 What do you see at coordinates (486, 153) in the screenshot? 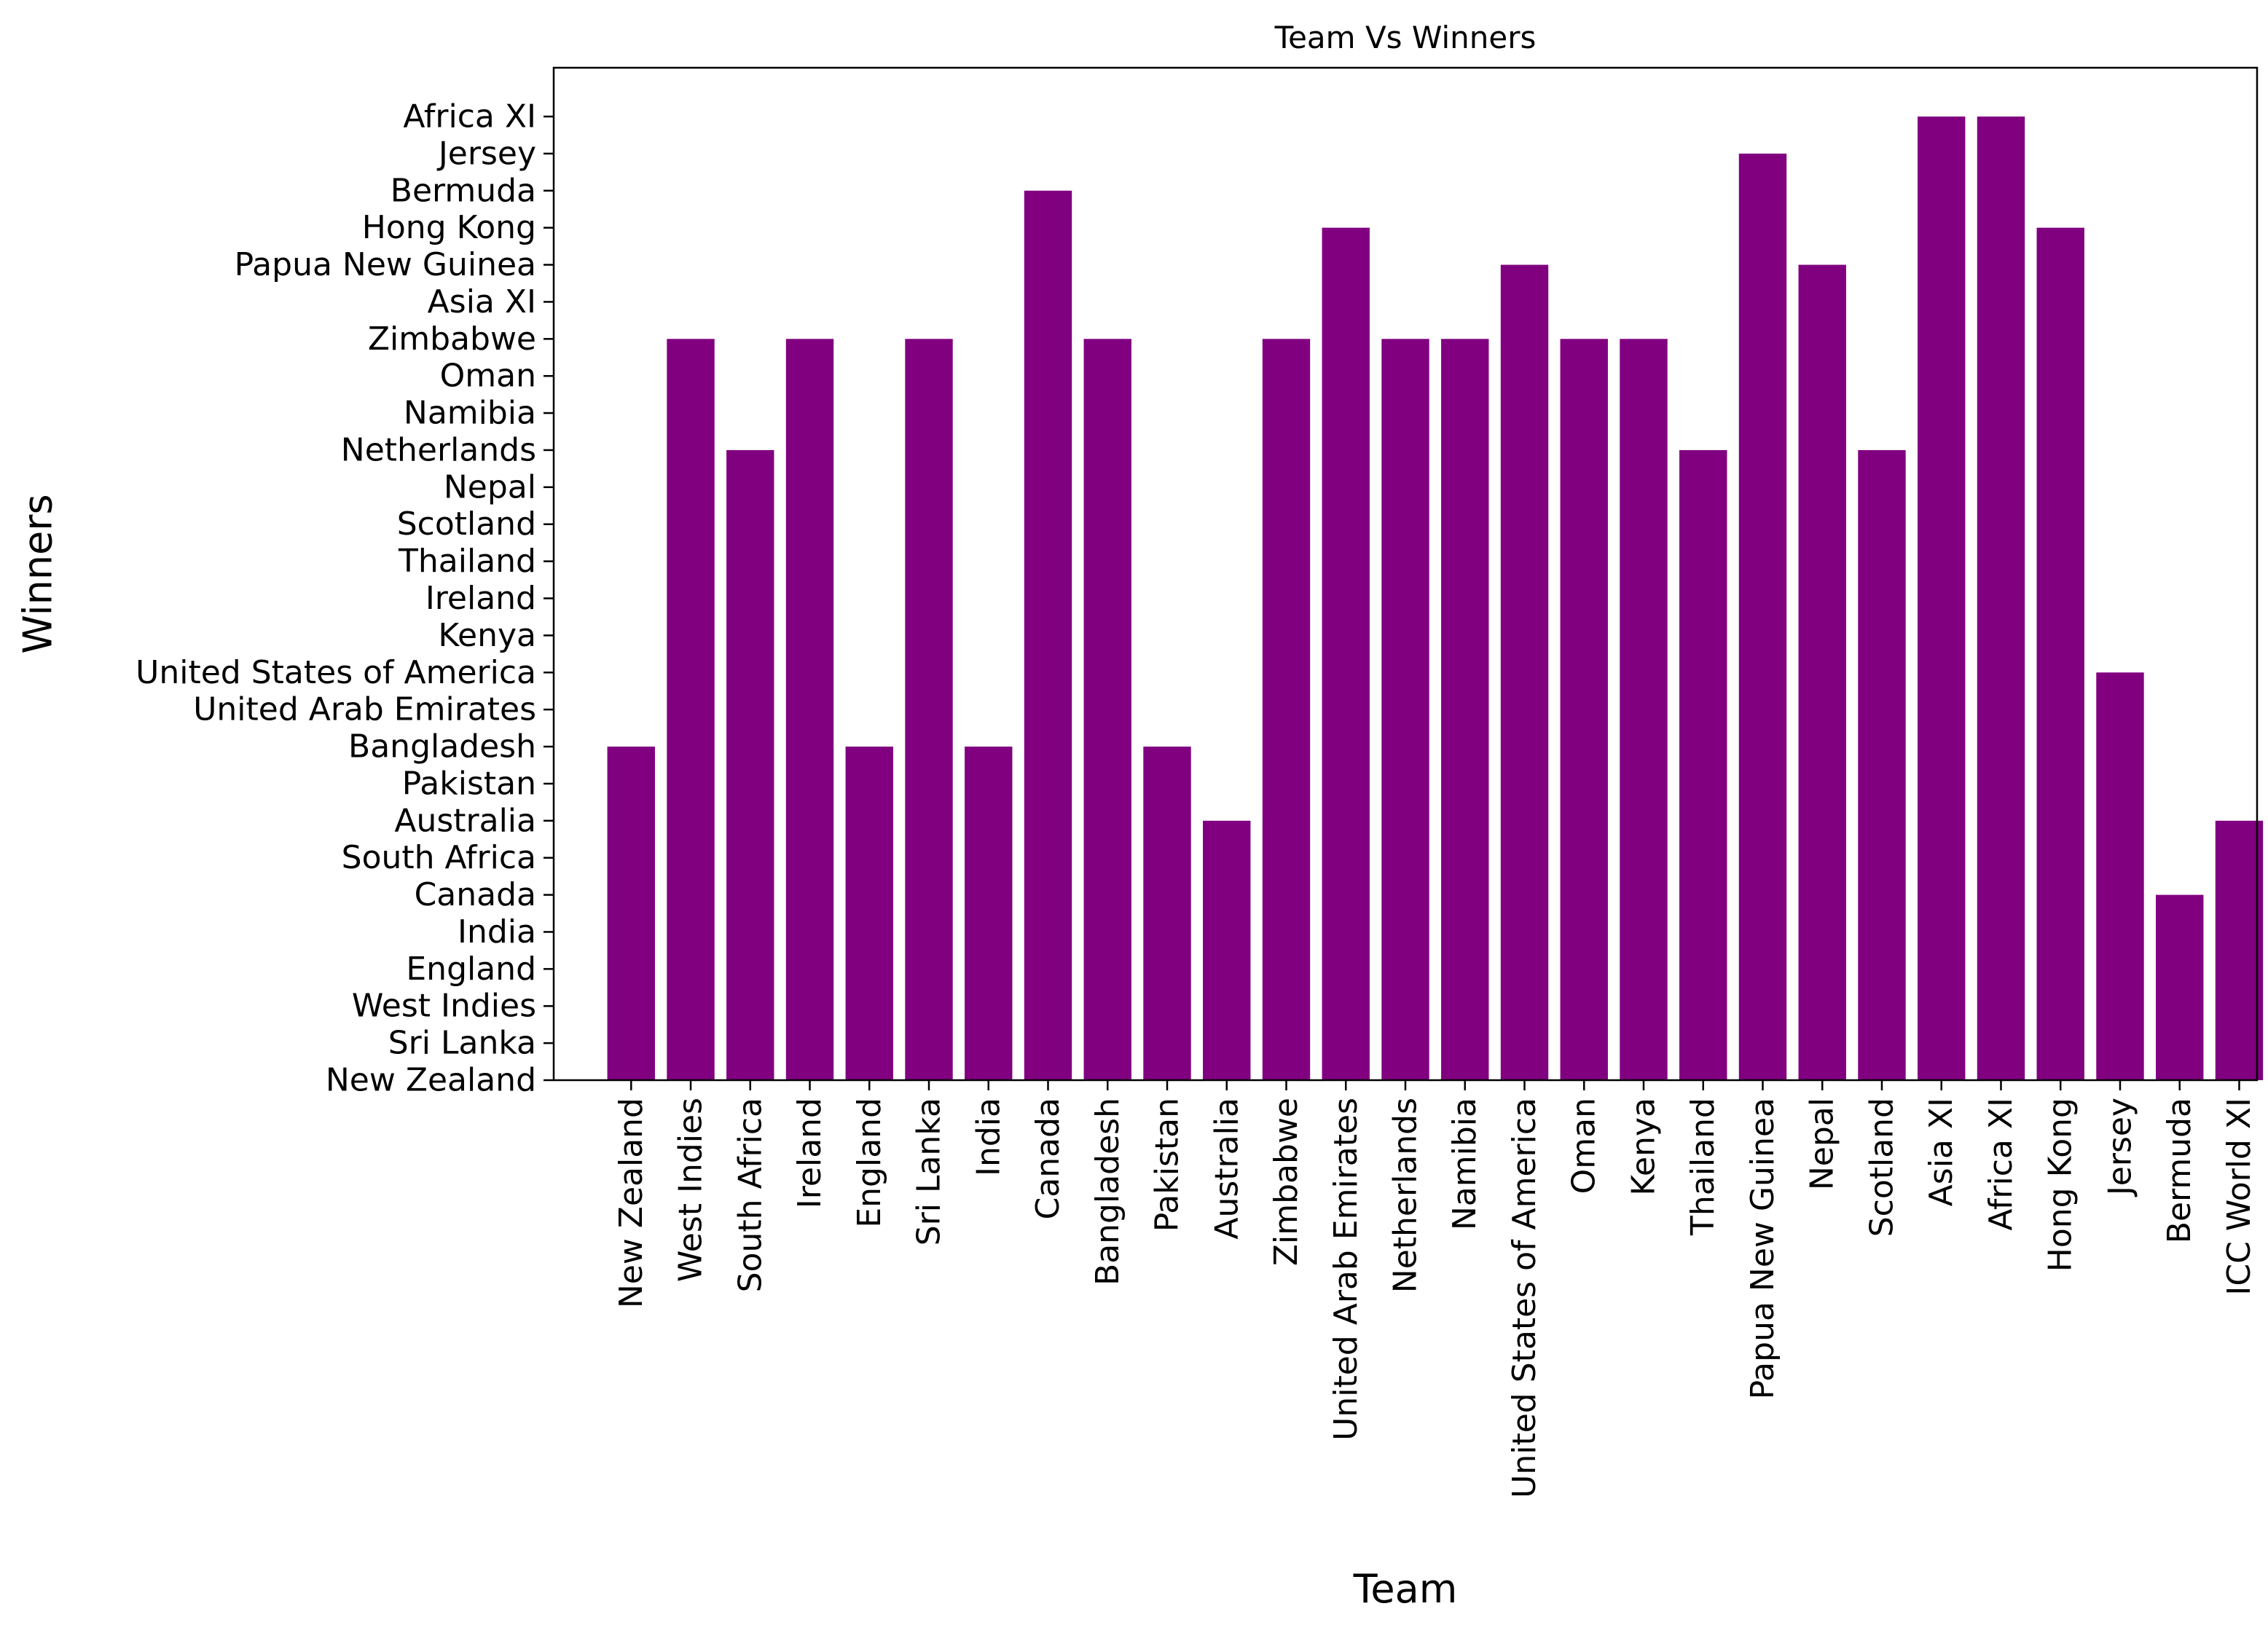
I see `y-tick-label: Jersey` at bounding box center [486, 153].